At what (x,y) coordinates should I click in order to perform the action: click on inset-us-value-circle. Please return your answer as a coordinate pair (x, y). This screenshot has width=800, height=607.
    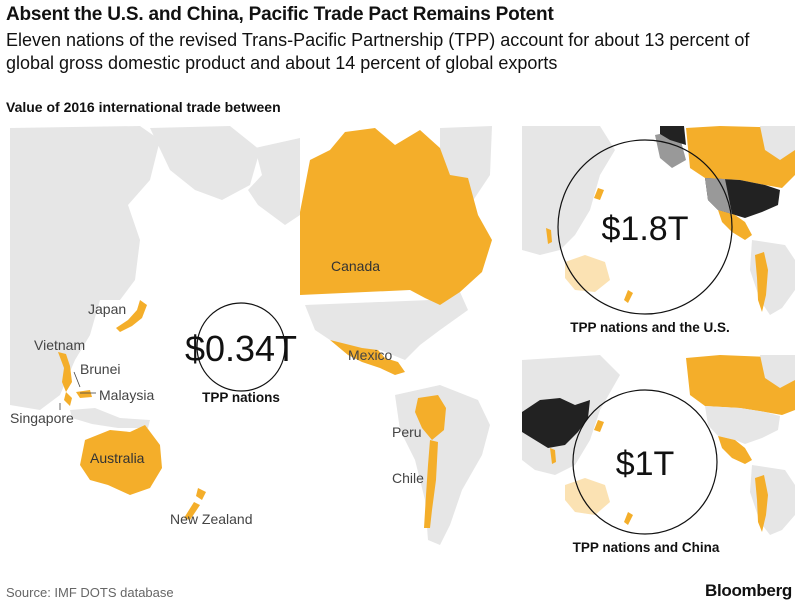
    Looking at the image, I should click on (645, 227).